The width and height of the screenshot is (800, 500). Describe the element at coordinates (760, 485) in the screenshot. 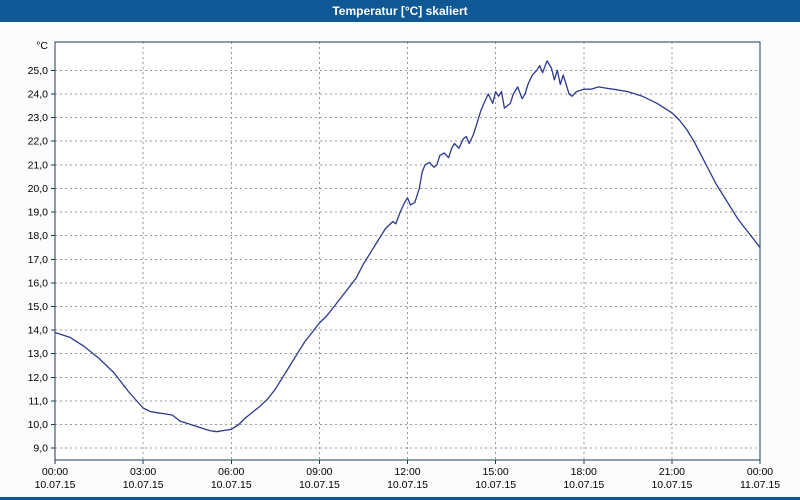

I see `x-tick-date-label: 11.07.15` at that location.